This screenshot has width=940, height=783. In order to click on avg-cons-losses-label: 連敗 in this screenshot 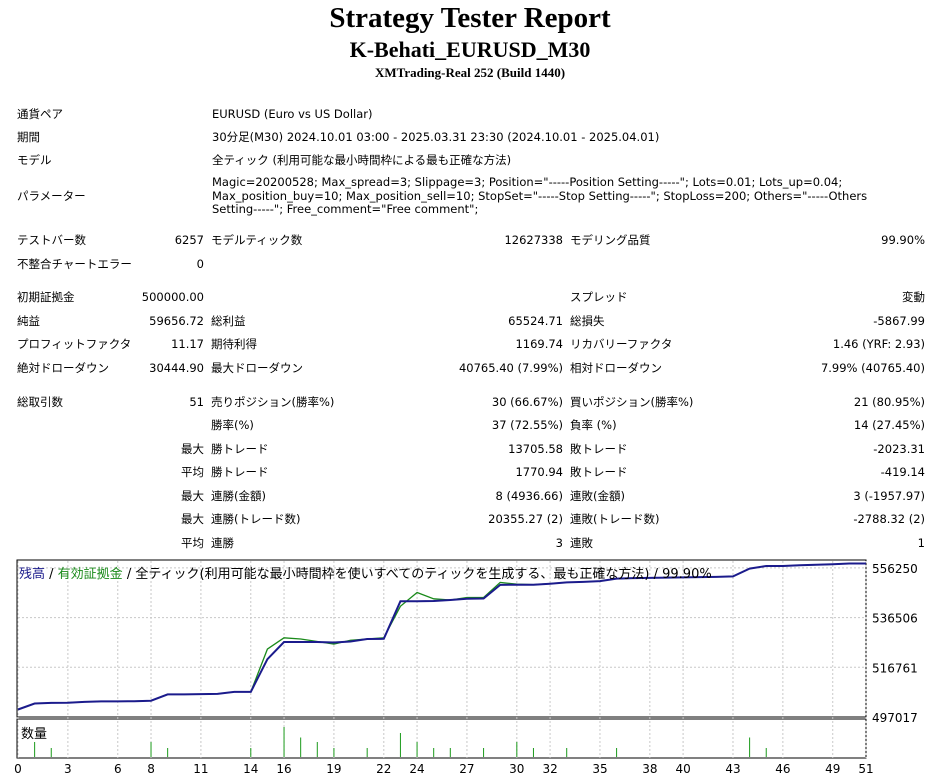, I will do `click(581, 543)`.